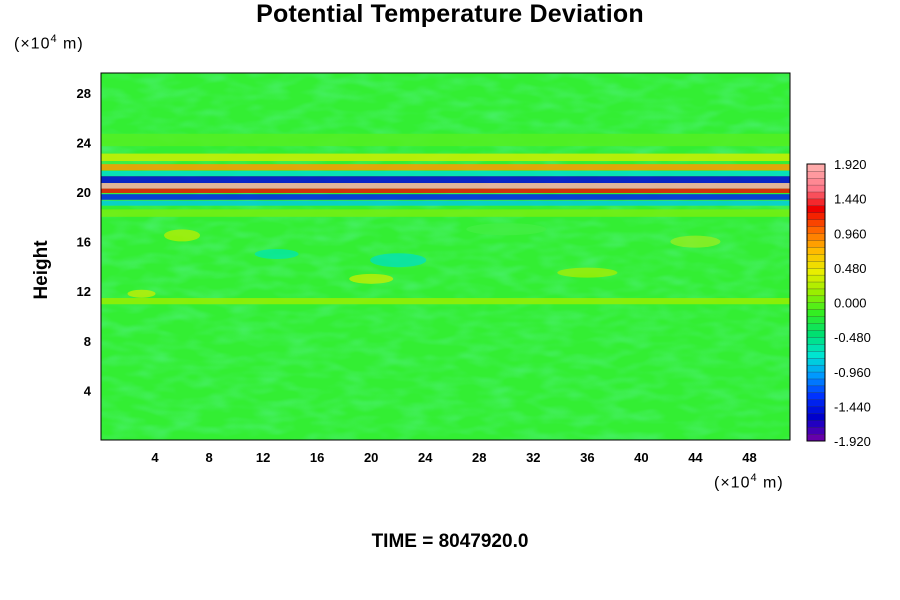 This screenshot has width=900, height=600. What do you see at coordinates (445, 157) in the screenshot?
I see `band-yellow` at bounding box center [445, 157].